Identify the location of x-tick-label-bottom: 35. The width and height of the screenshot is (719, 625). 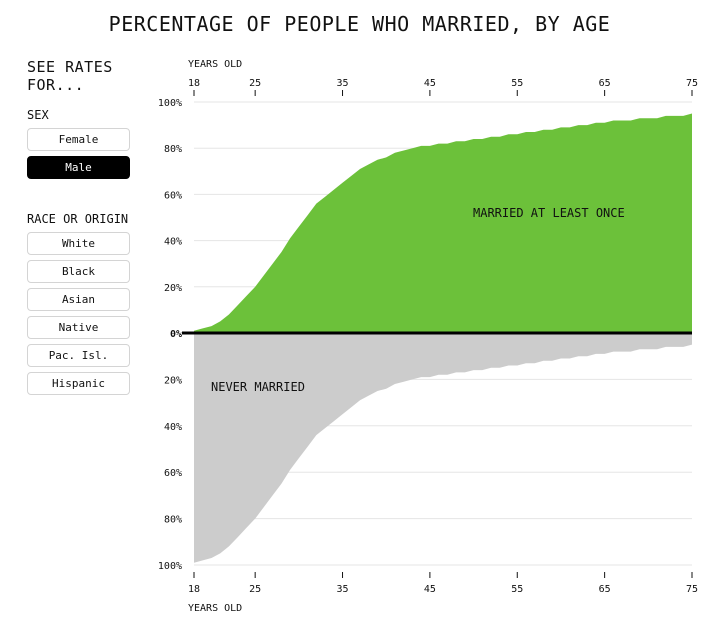
(343, 589).